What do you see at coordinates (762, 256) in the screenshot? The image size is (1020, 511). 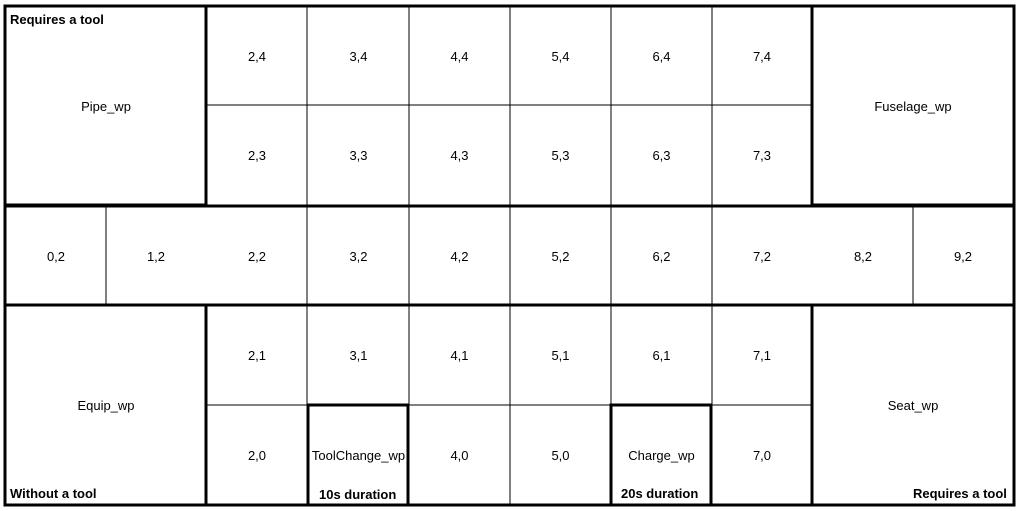 I see `cell-7-2: 7,2` at bounding box center [762, 256].